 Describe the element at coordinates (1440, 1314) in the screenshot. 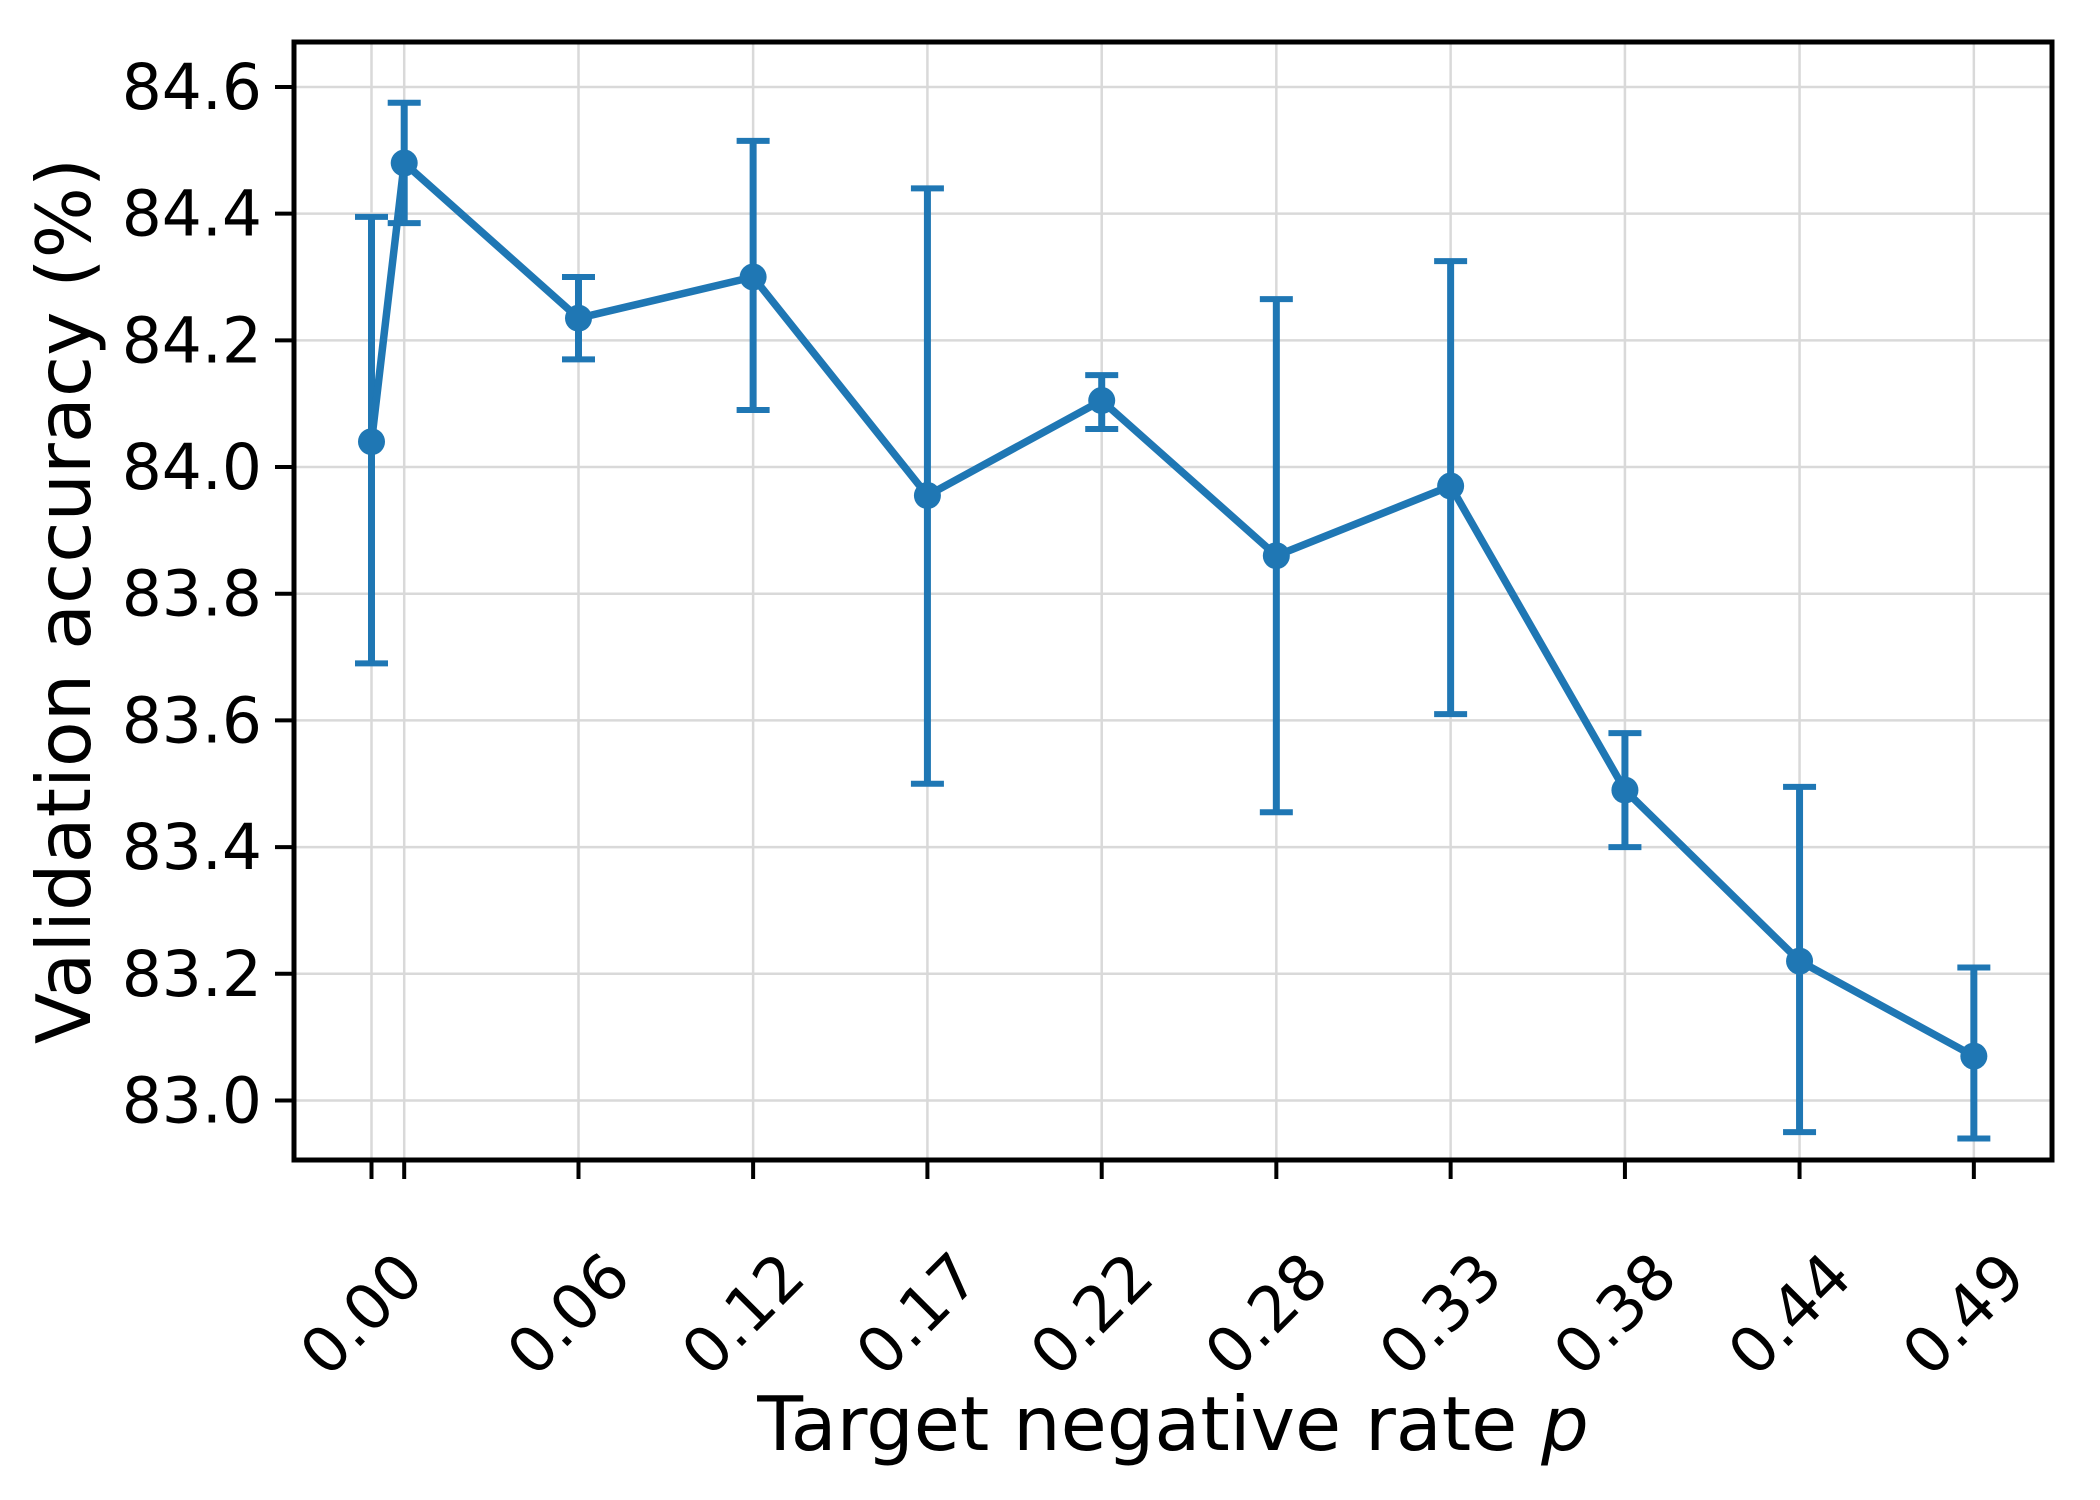

I see `x-tick-label: 0.33` at that location.